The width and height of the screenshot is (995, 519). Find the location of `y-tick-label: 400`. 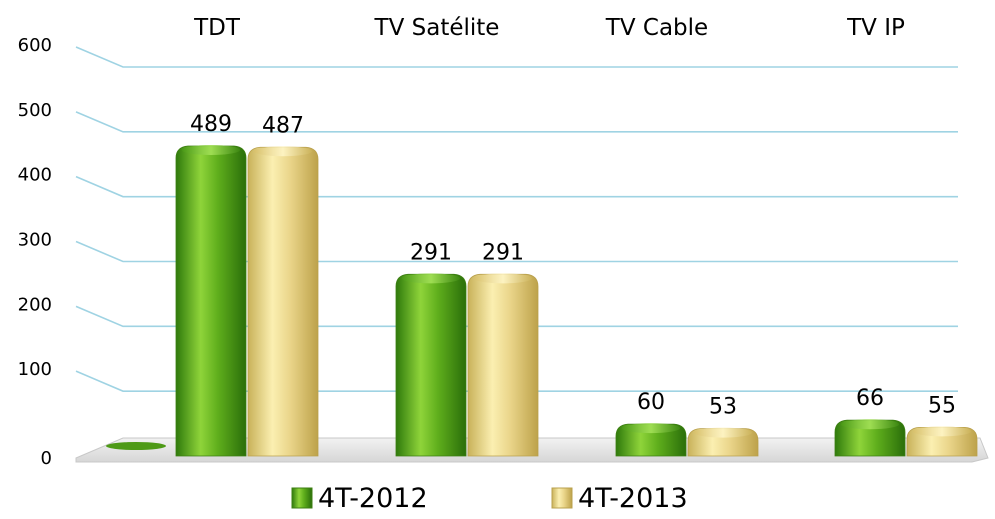

y-tick-label: 400 is located at coordinates (35, 175).